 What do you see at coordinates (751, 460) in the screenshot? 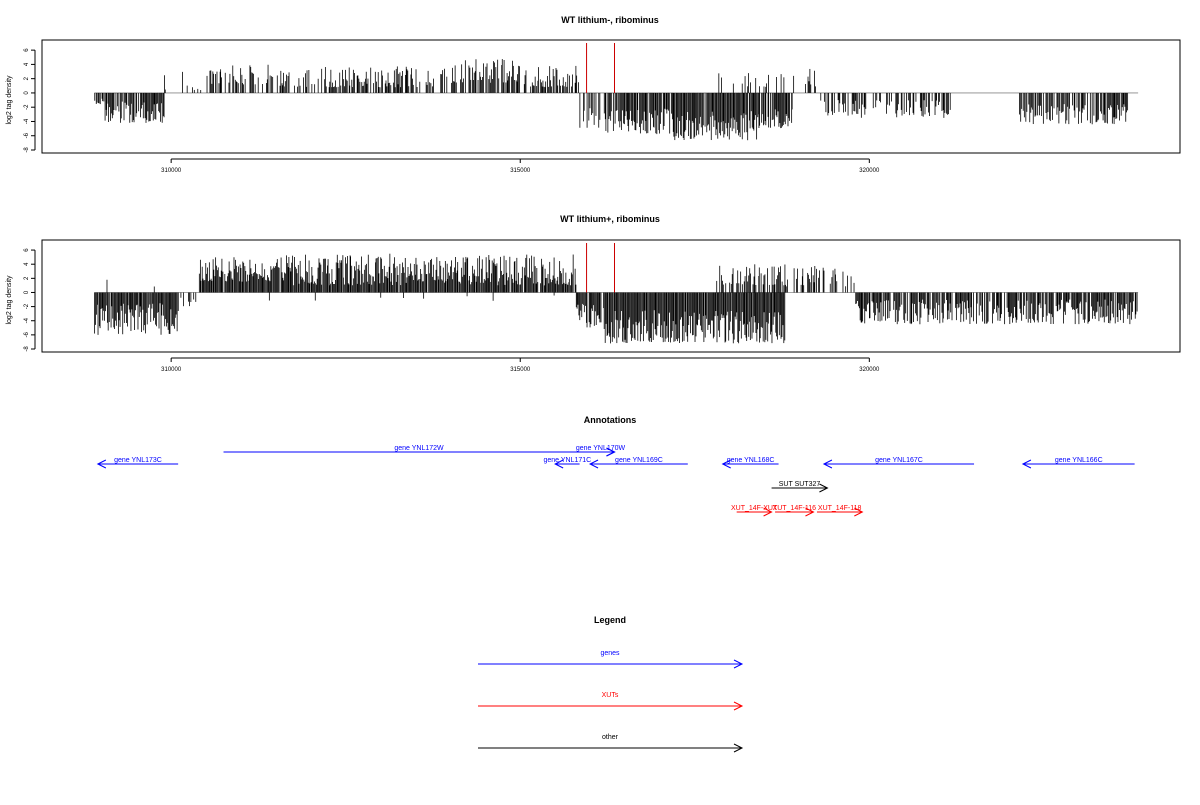
I see `annotation-label: gene YNL168C` at bounding box center [751, 460].